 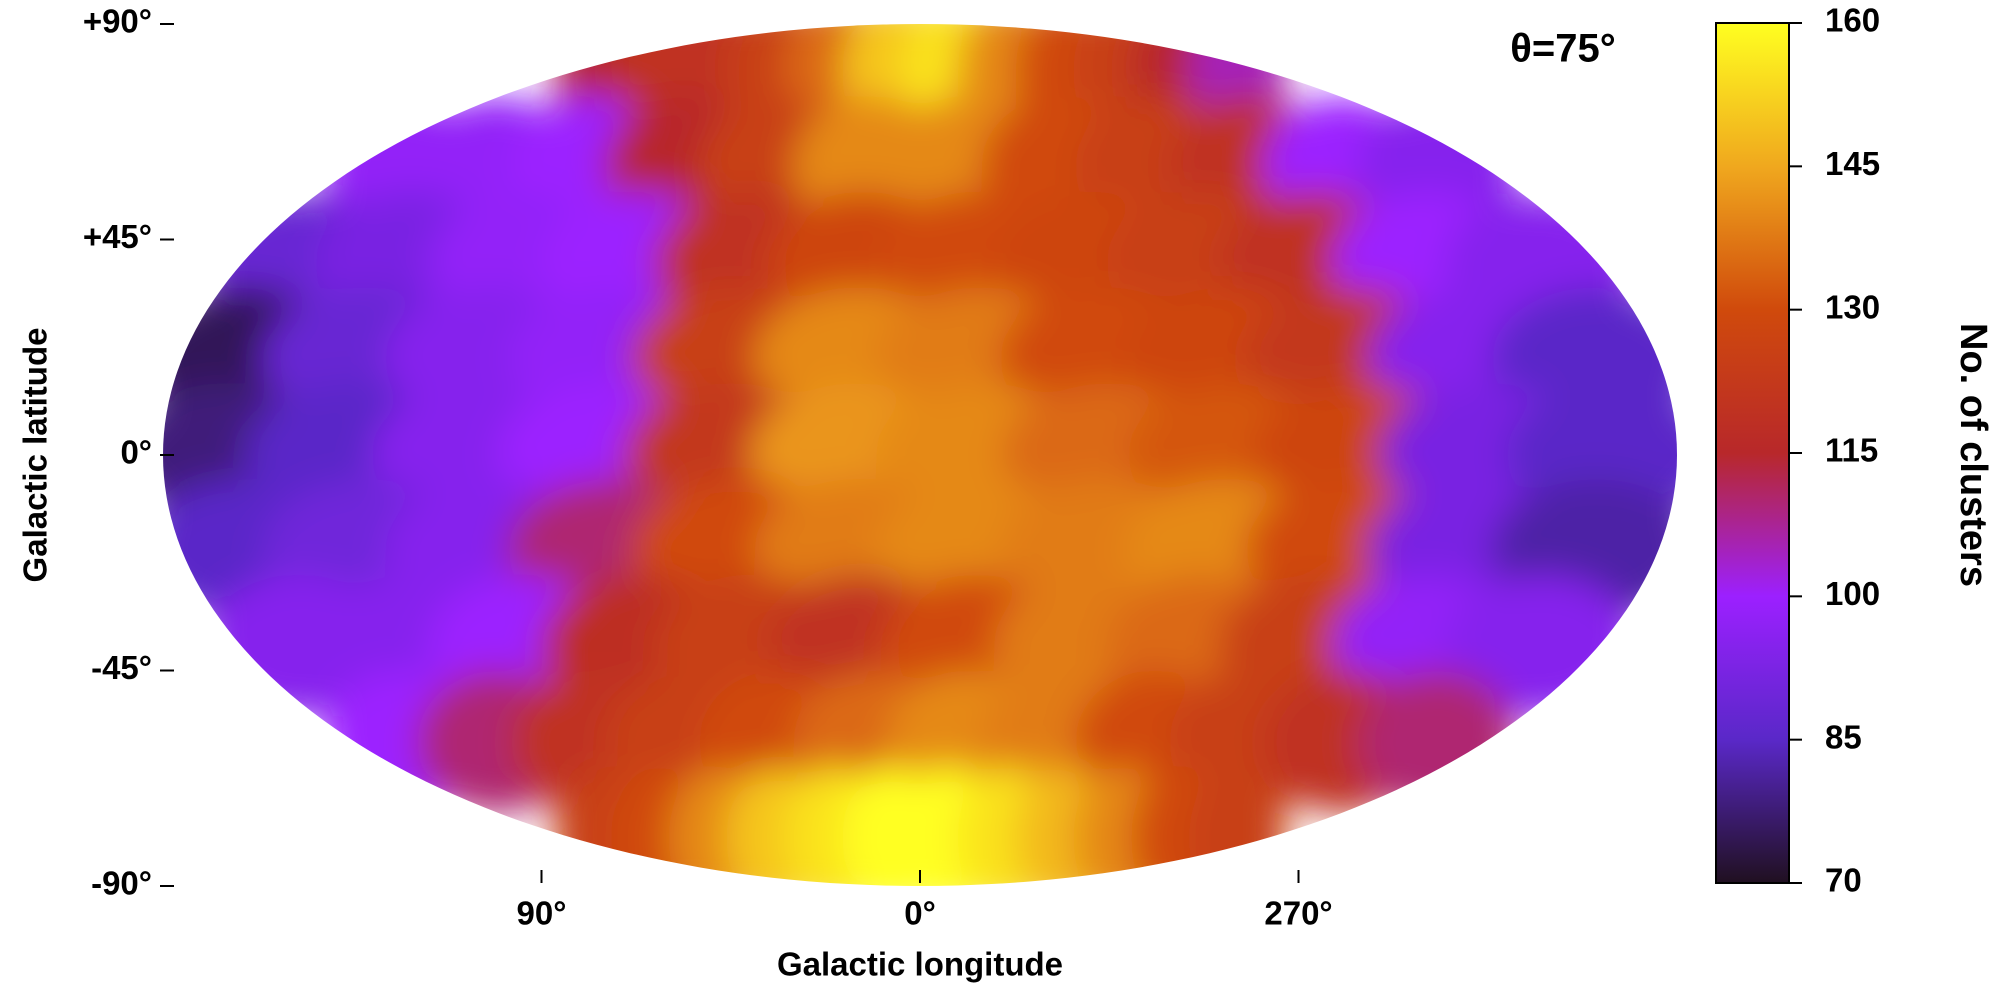 I want to click on colorbar-tick-label: 145, so click(x=1852, y=163).